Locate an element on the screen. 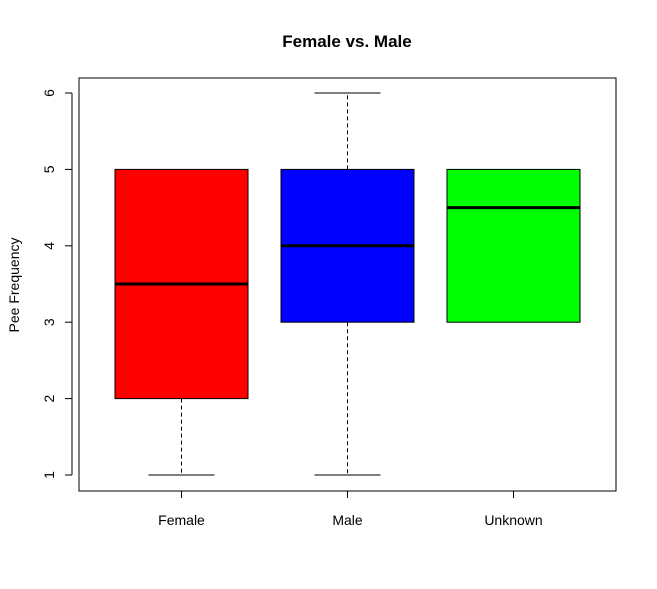 This screenshot has width=657, height=589. box-female is located at coordinates (181, 322).